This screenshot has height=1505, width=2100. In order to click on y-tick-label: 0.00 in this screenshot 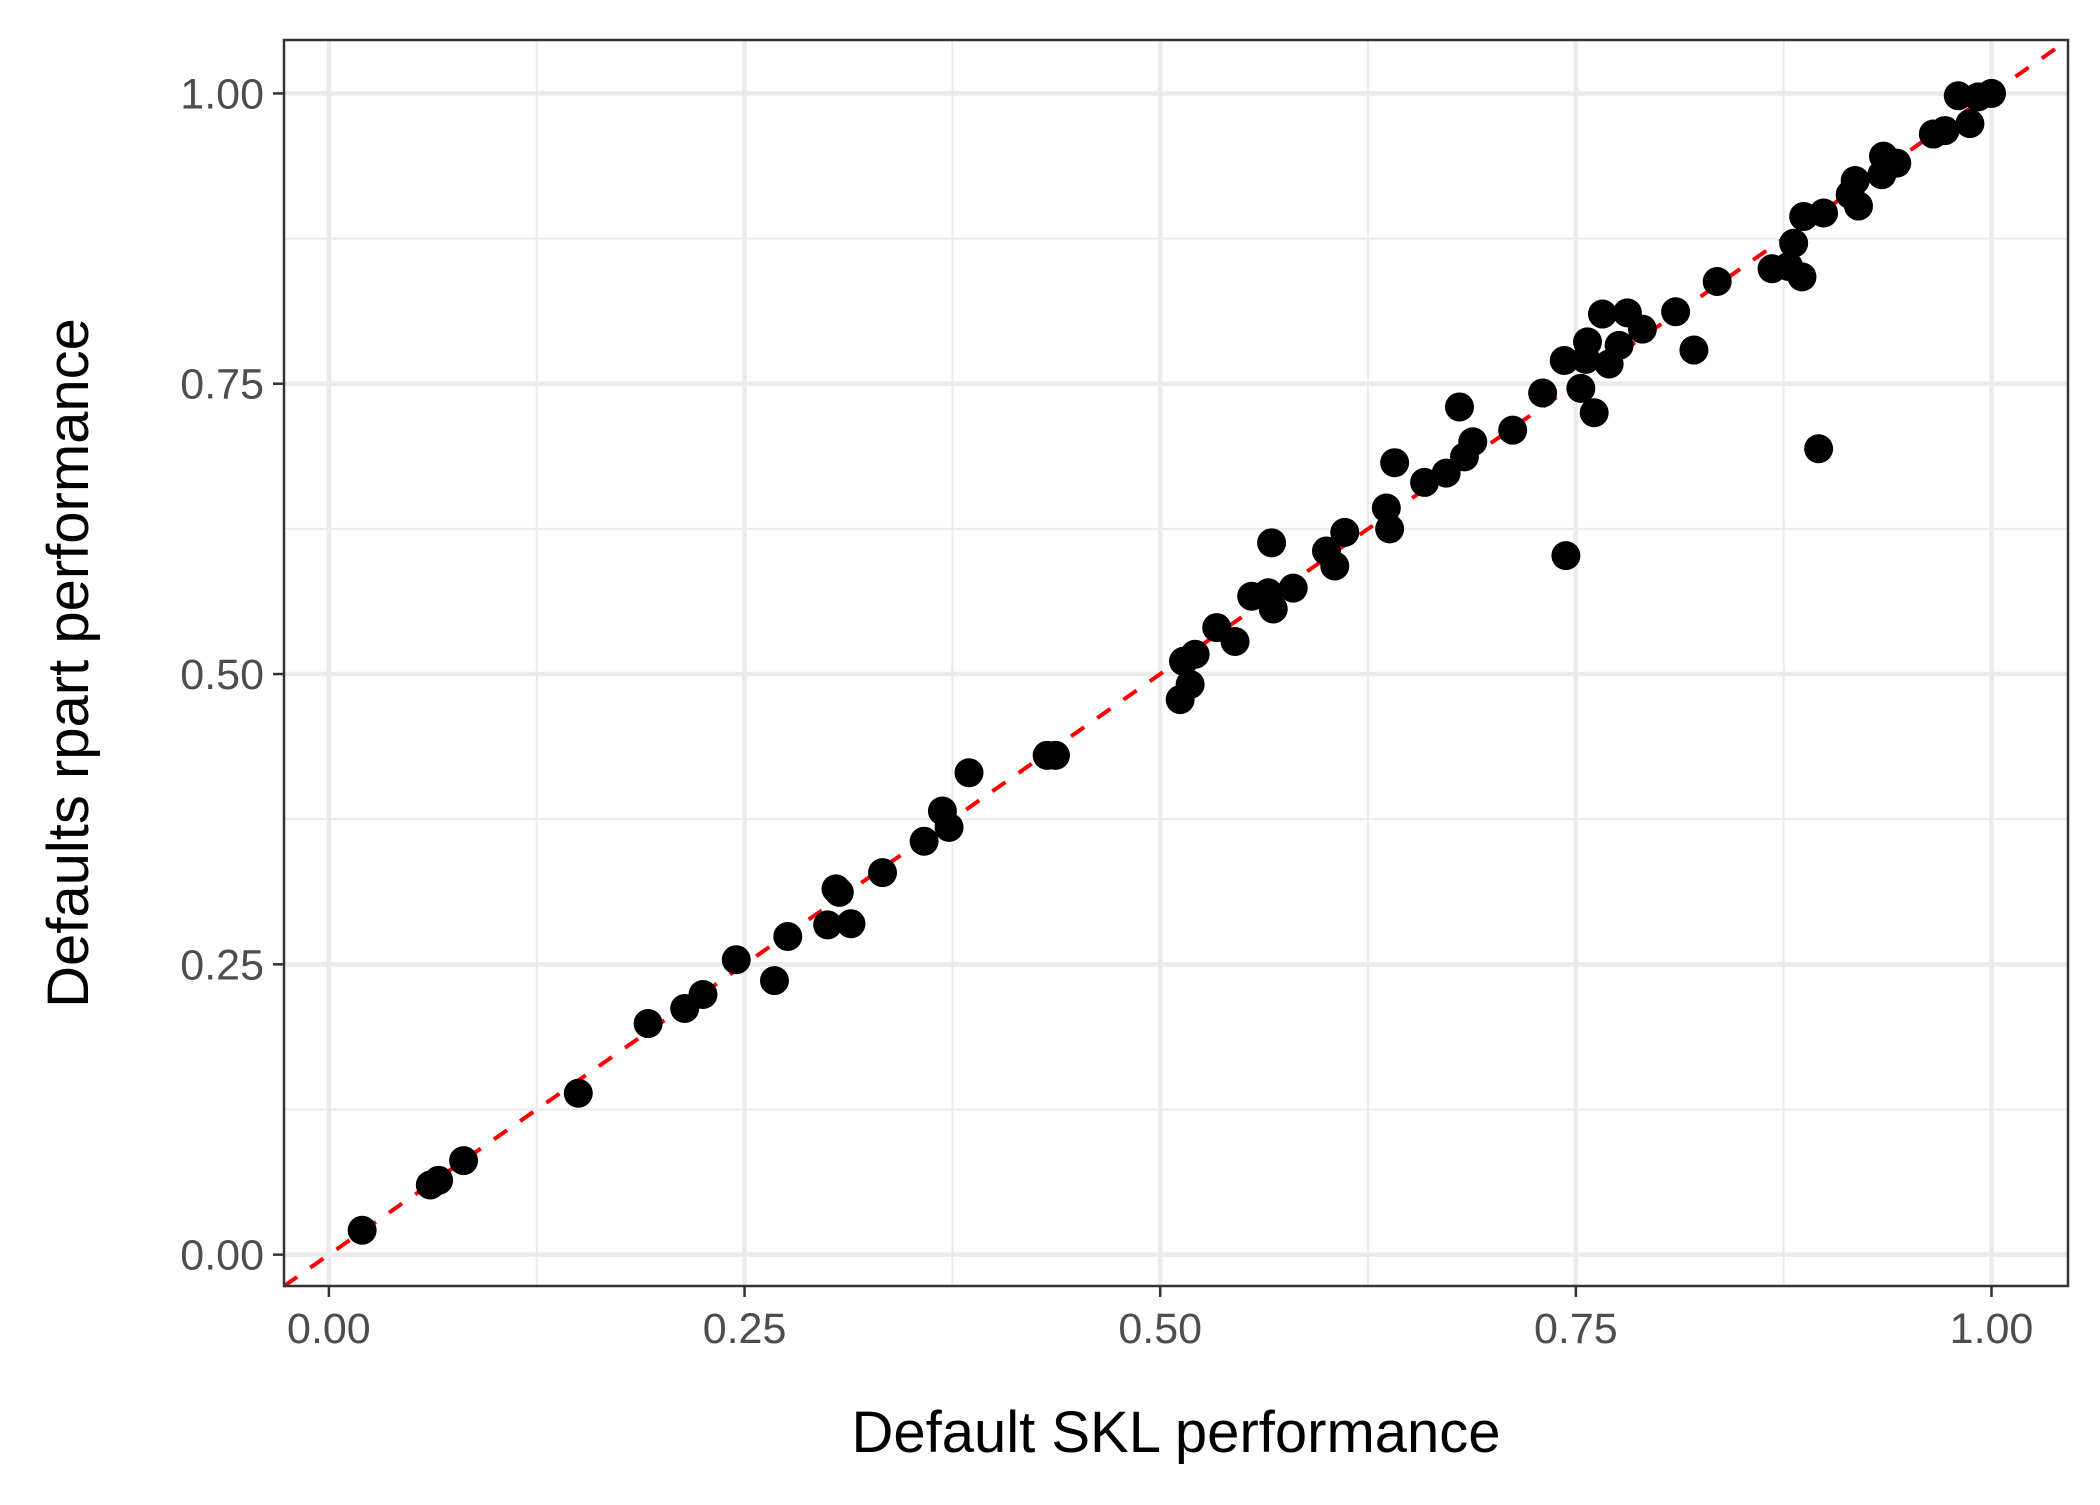, I will do `click(222, 1256)`.